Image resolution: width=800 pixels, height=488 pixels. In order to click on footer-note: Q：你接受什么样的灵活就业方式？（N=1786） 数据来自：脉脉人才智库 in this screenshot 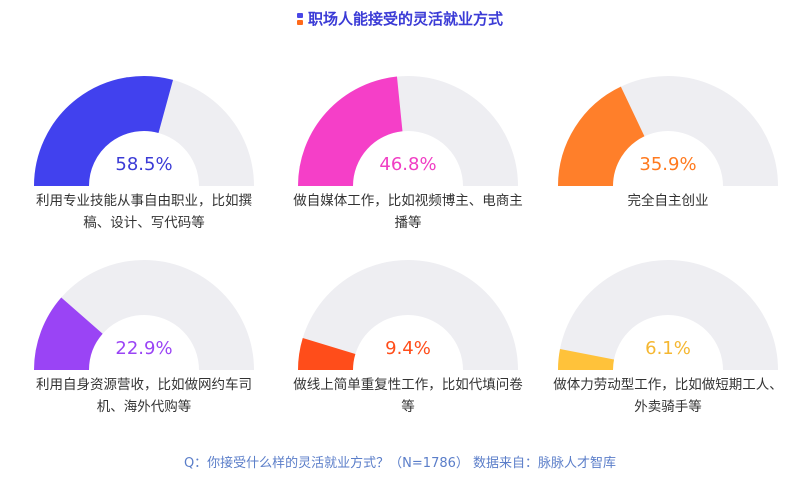, I will do `click(400, 463)`.